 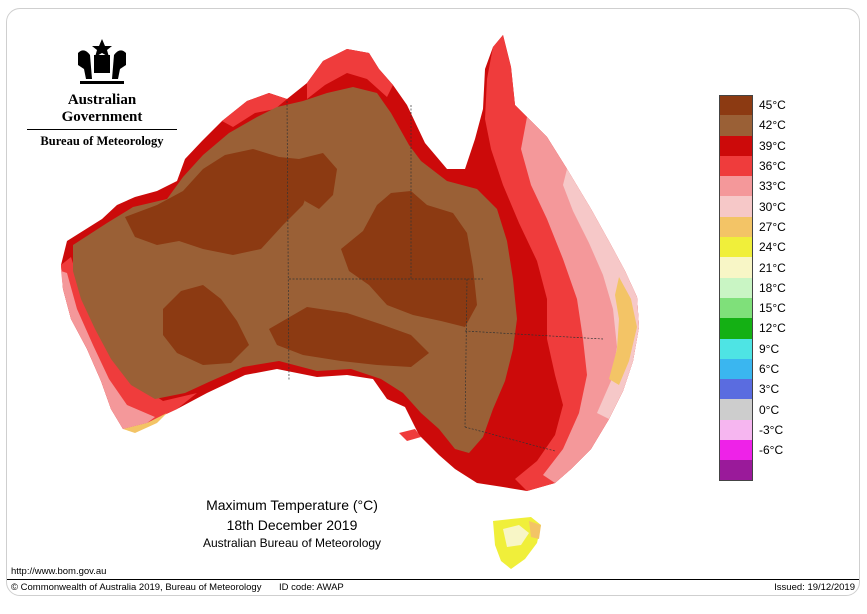 I want to click on legend-label: 33°C, so click(x=772, y=186).